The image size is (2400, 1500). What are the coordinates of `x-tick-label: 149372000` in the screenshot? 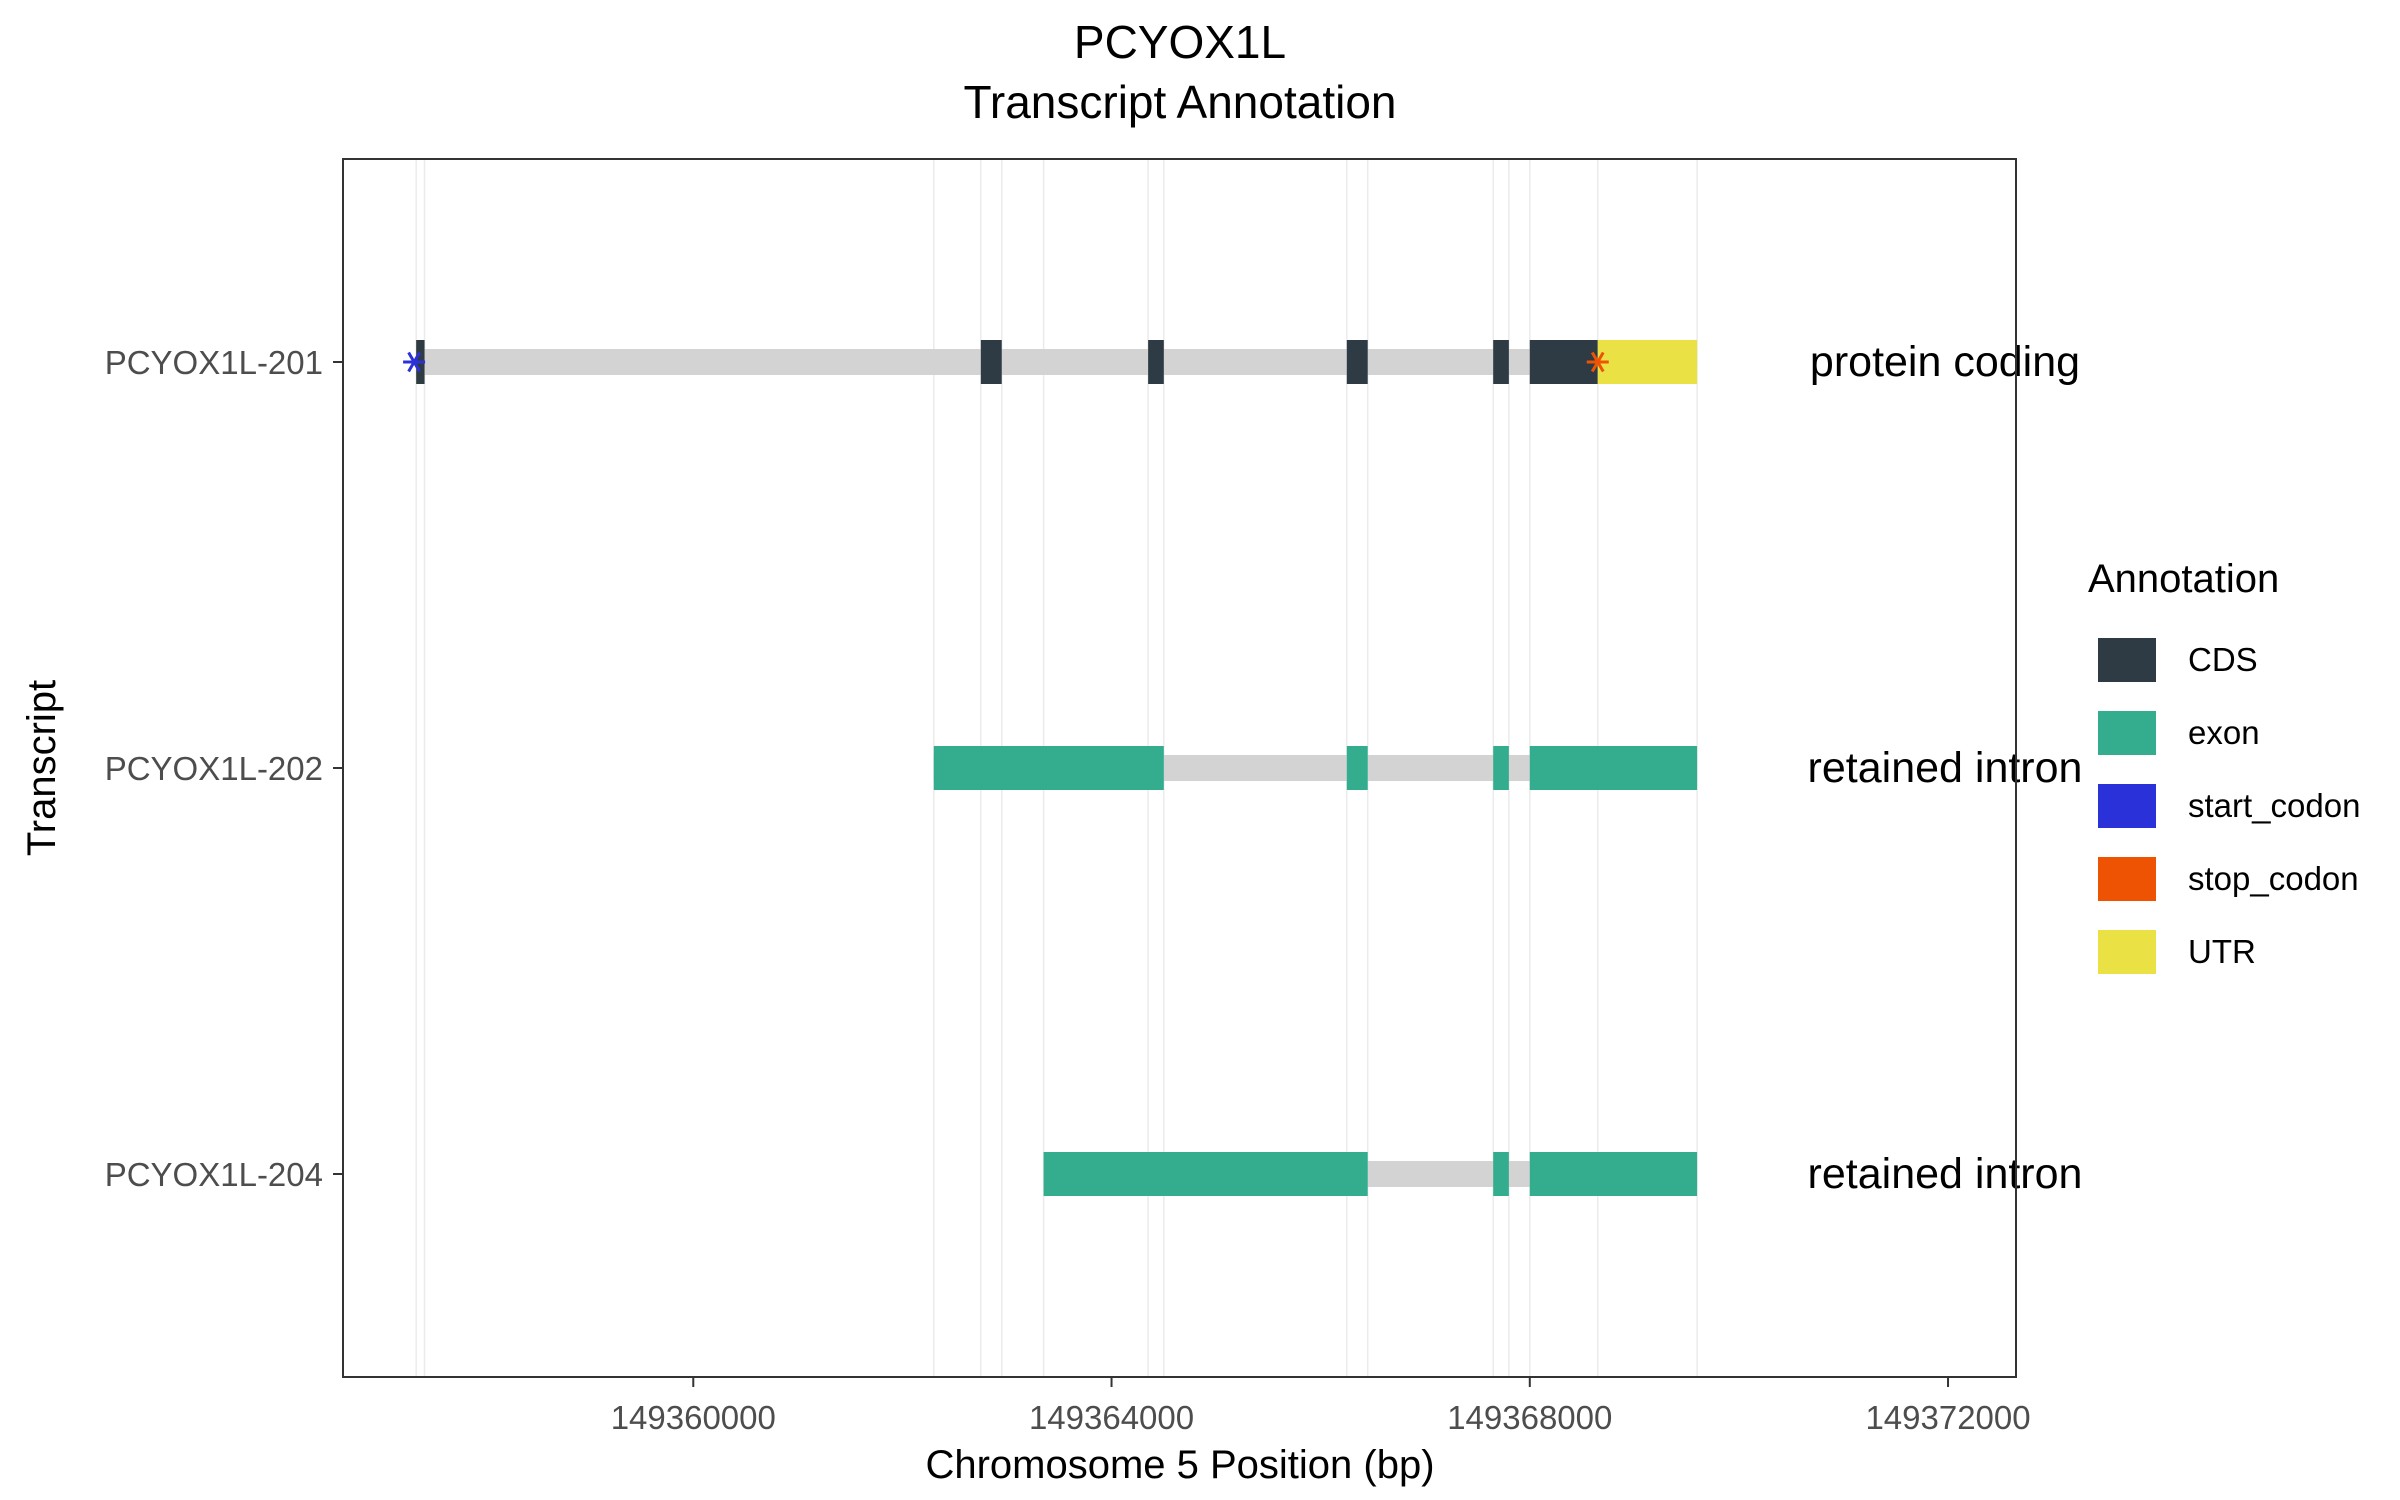 It's located at (1947, 1417).